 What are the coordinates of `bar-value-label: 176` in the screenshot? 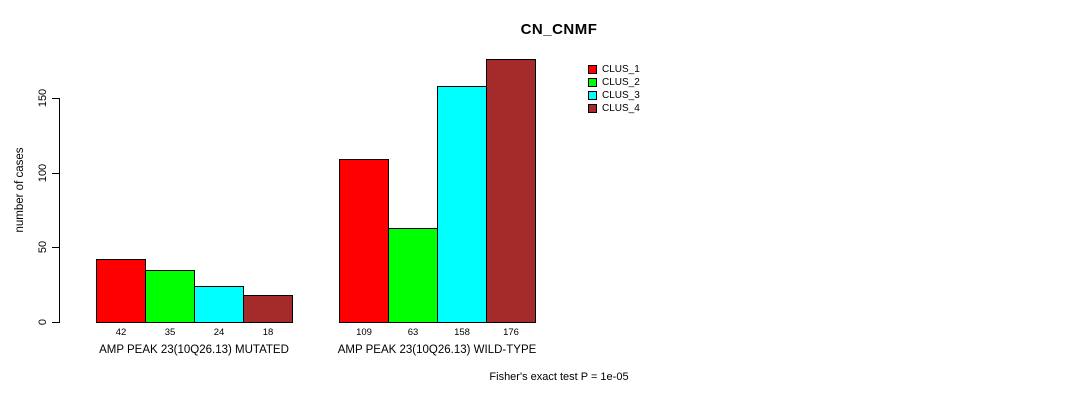 It's located at (511, 332).